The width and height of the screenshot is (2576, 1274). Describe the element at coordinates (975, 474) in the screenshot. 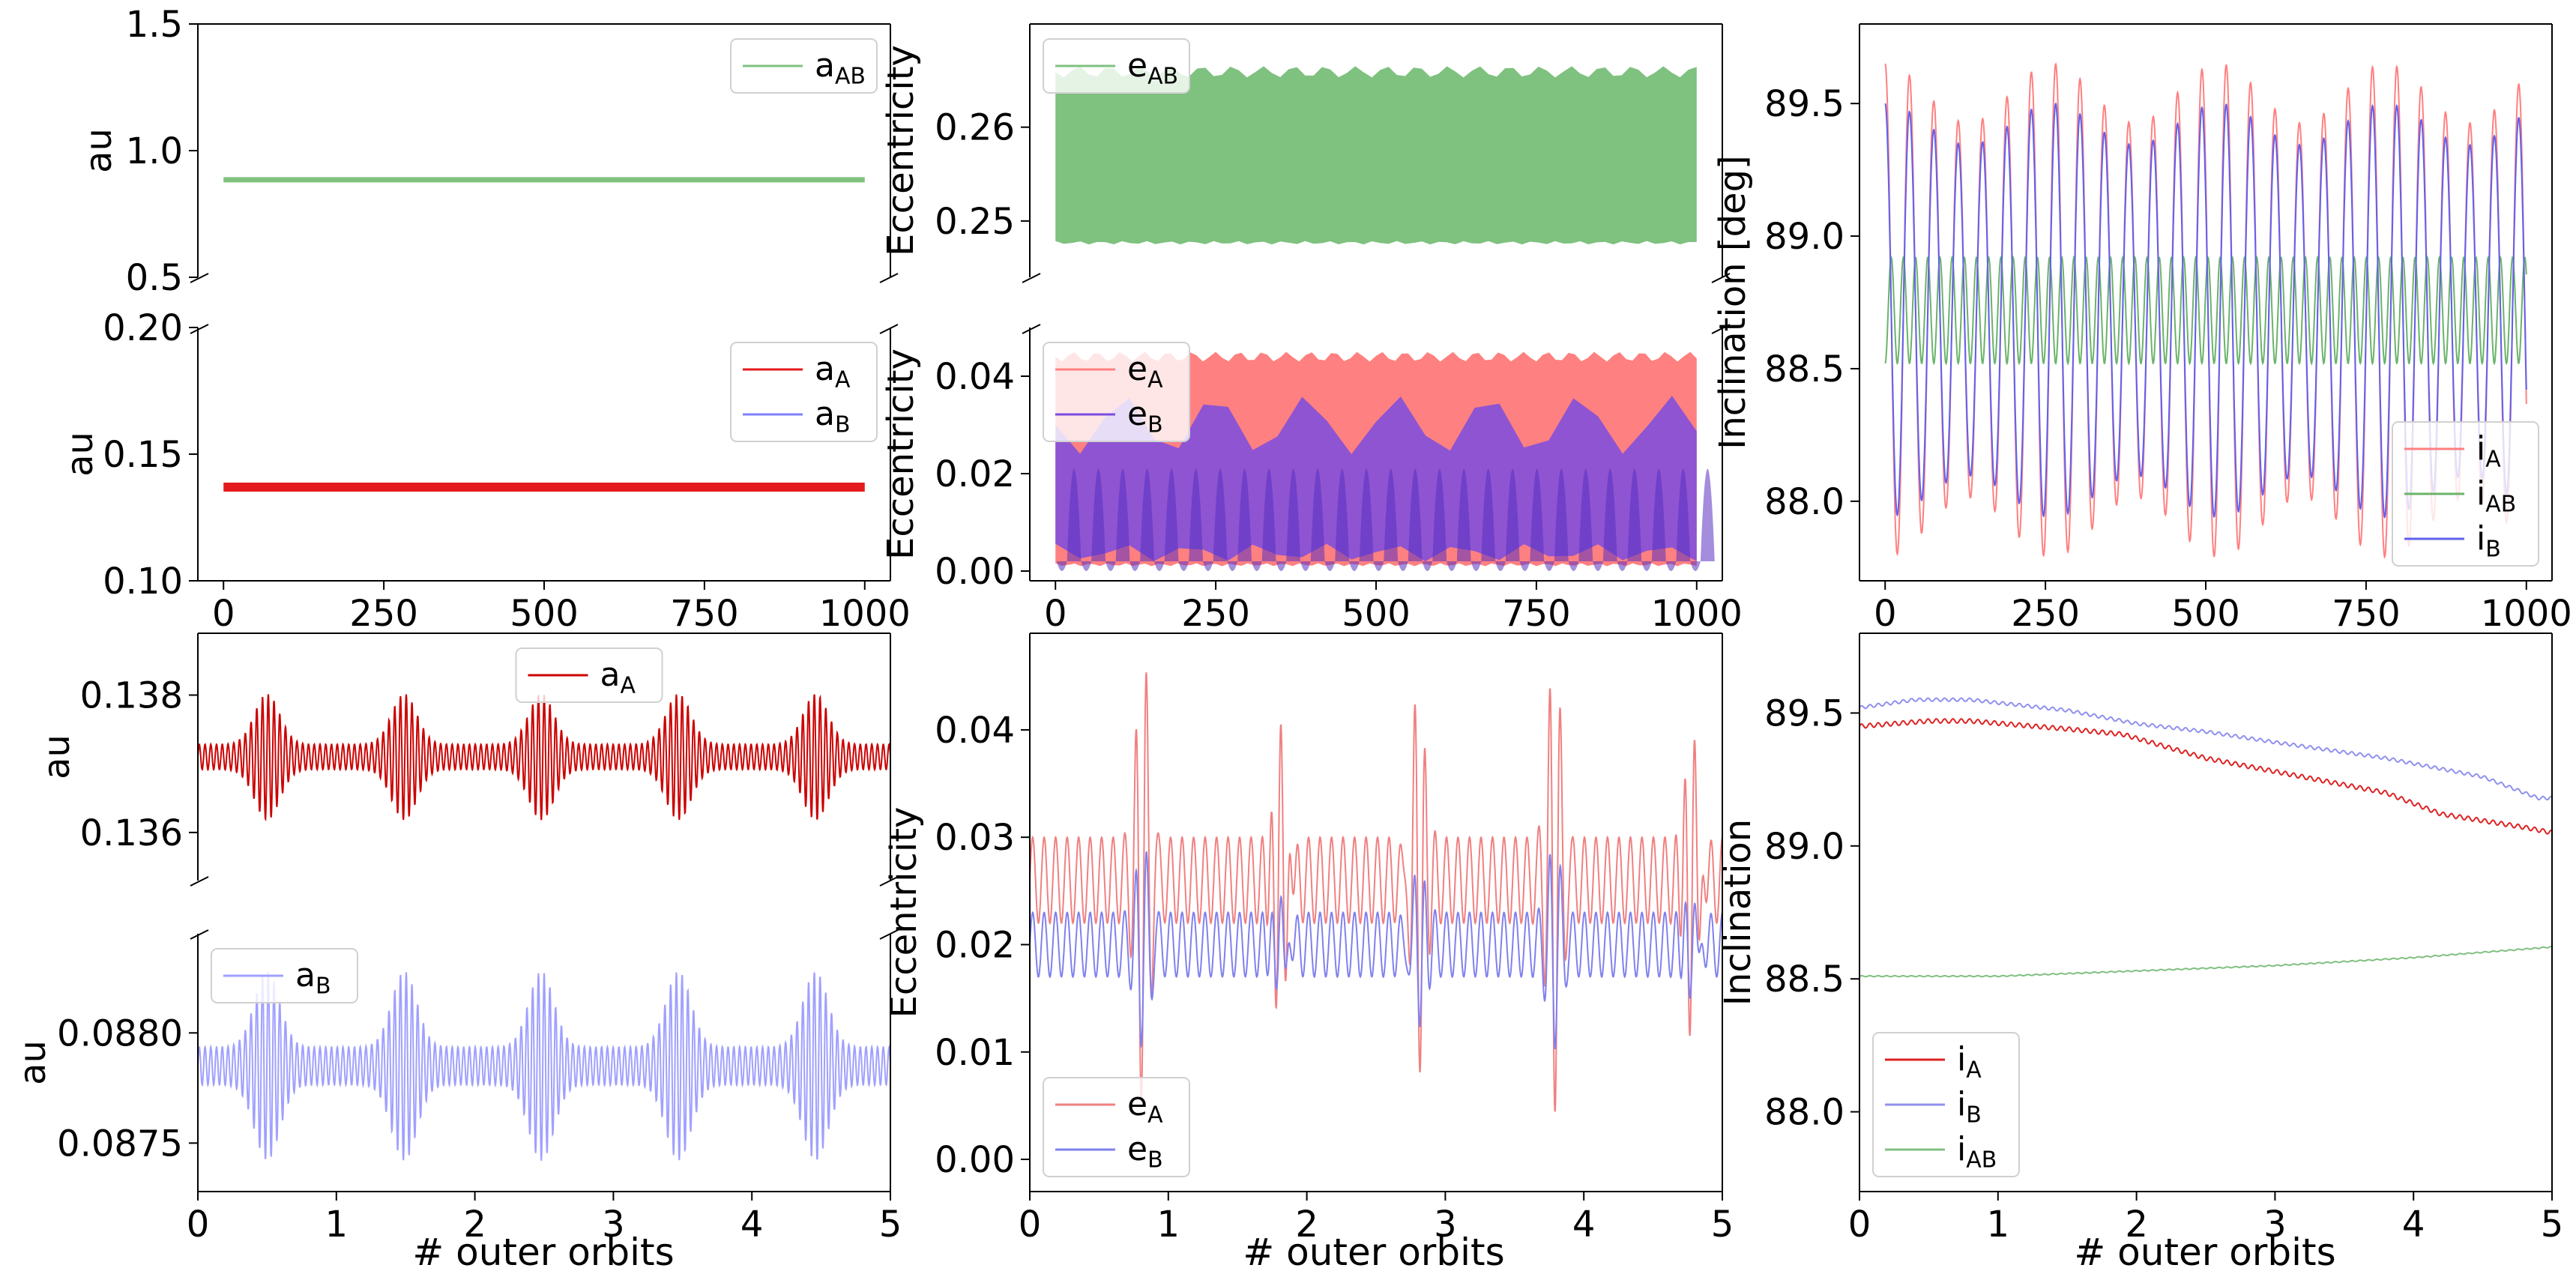

I see `ytick-label: 0.02` at that location.